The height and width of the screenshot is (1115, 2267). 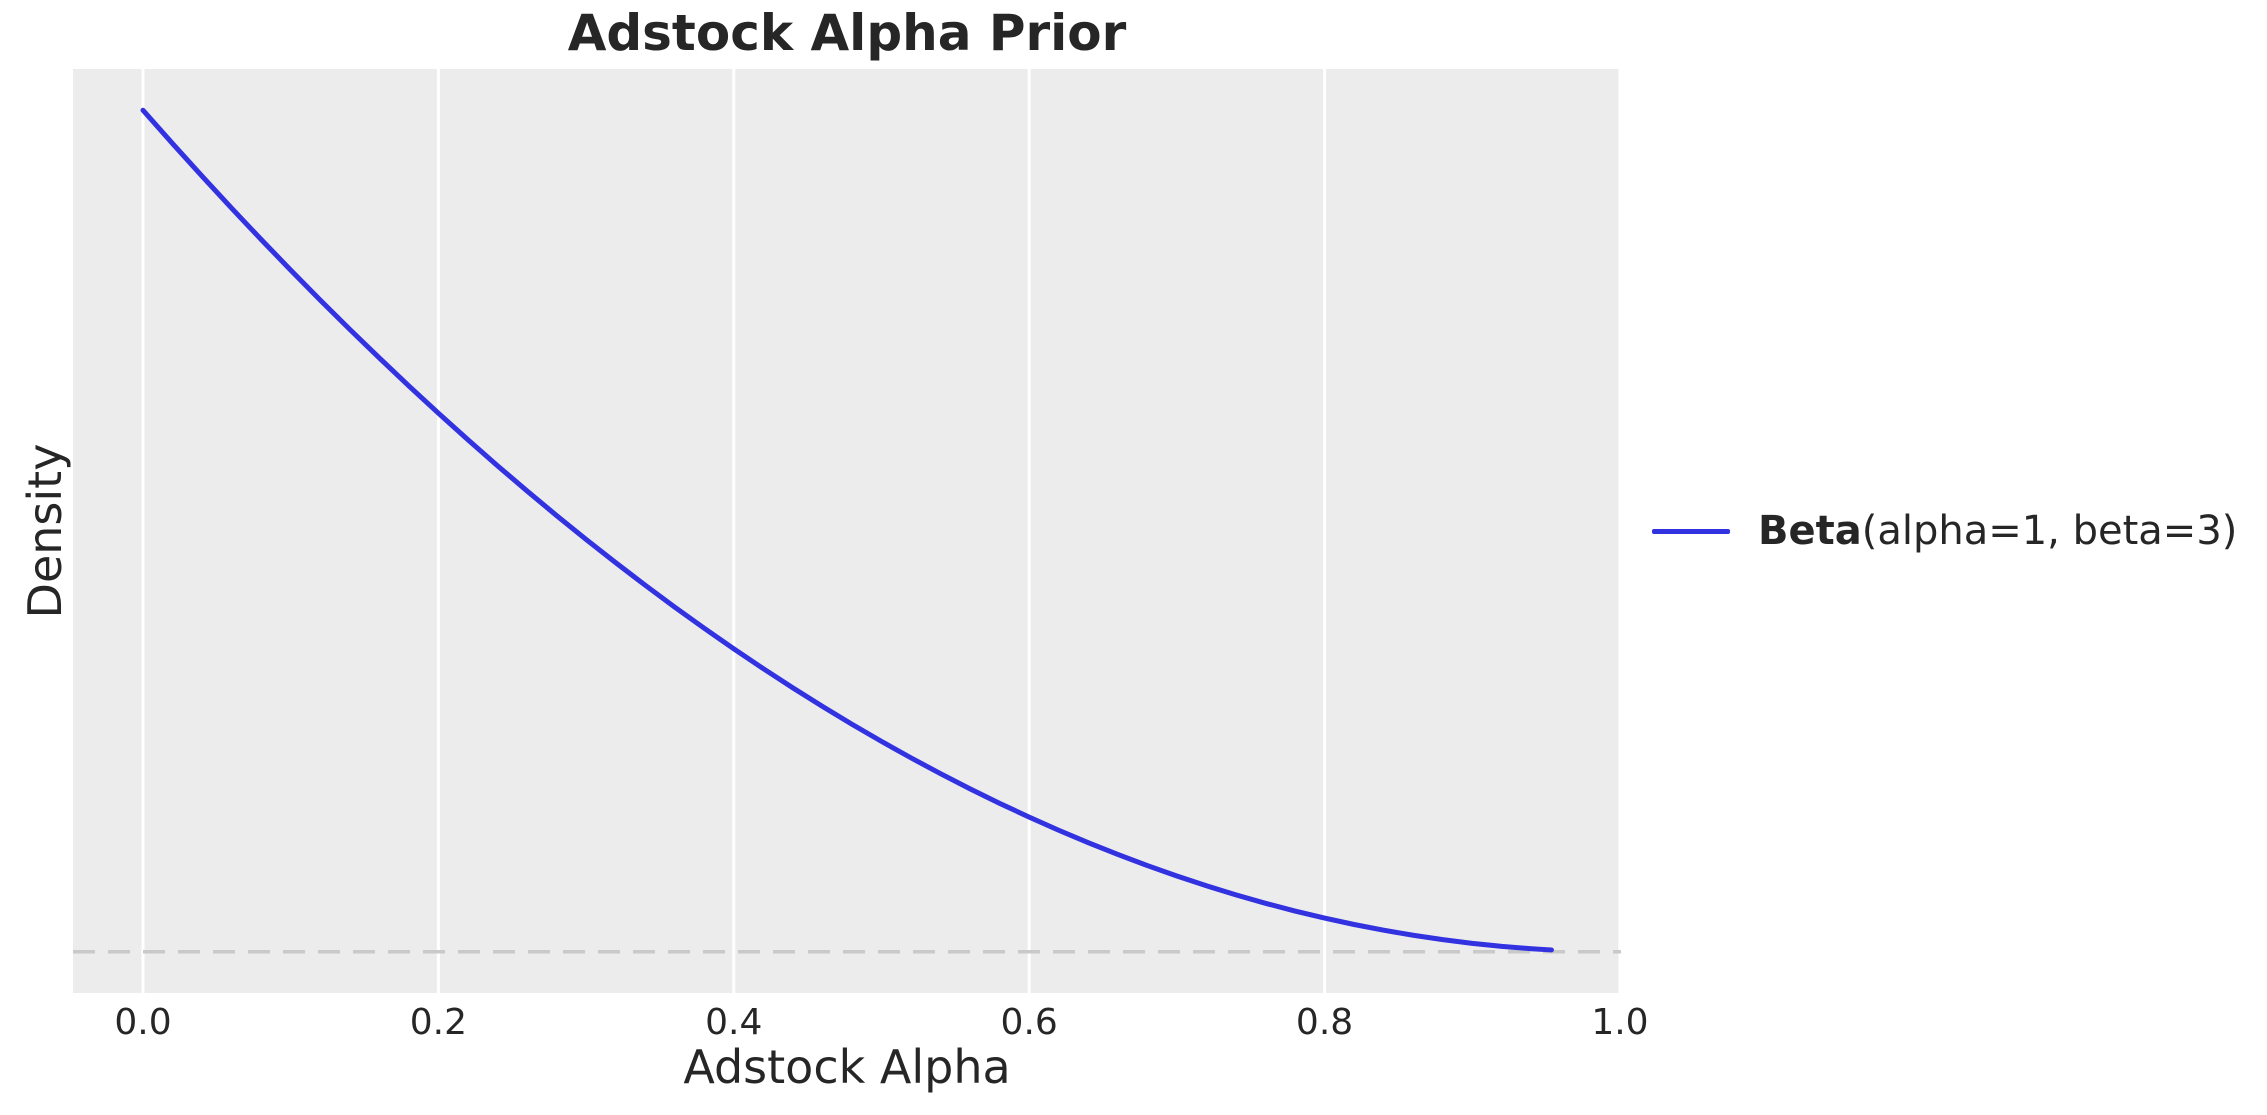 I want to click on legend-label-distribution-name: Beta, so click(x=1810, y=531).